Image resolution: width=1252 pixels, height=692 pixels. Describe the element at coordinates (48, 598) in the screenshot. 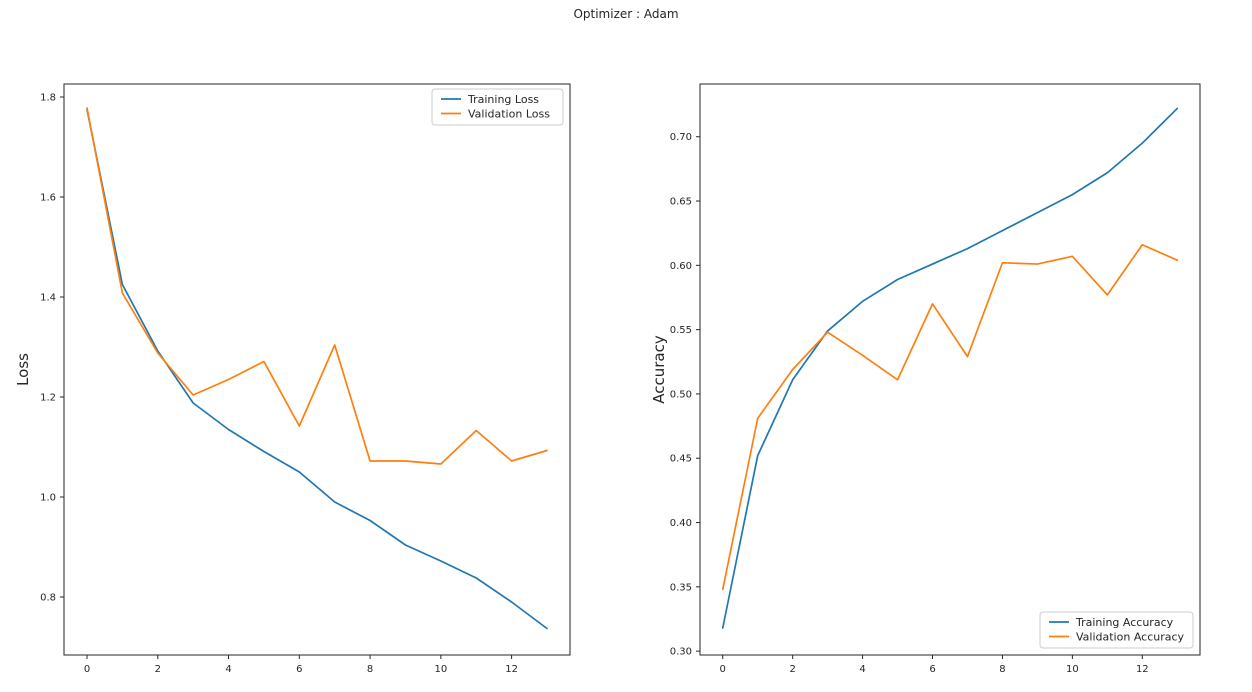

I see `y-tick-label: 0.8` at that location.